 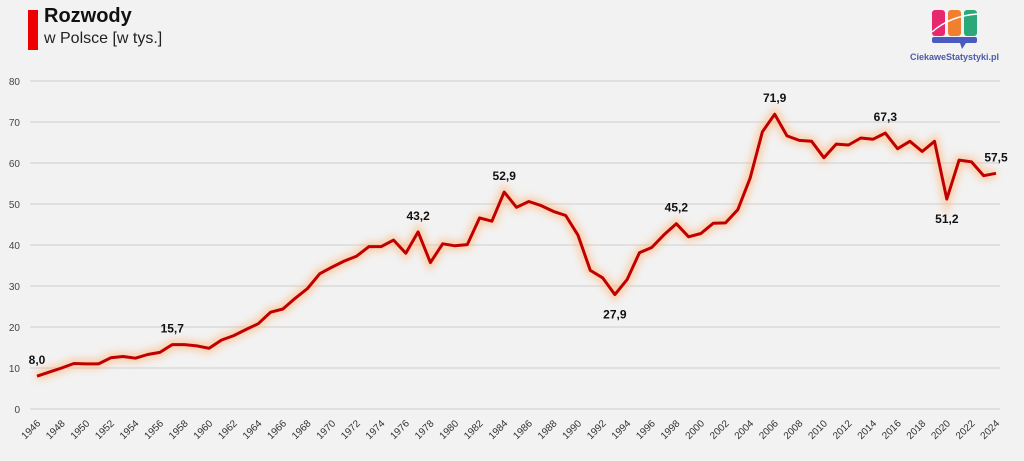 I want to click on x-tick-label: 1994, so click(x=622, y=430).